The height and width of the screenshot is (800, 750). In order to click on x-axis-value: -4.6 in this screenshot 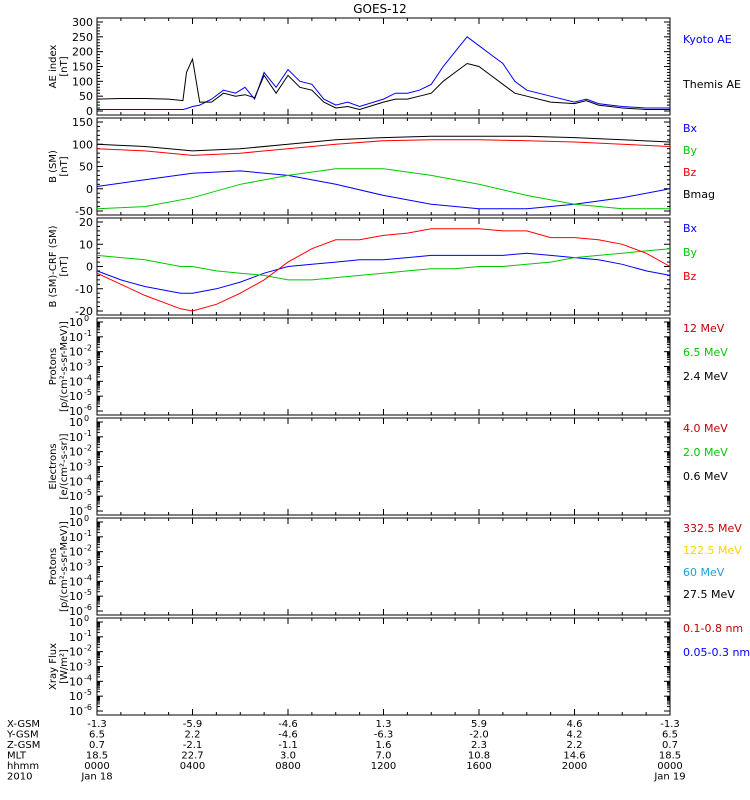, I will do `click(288, 735)`.